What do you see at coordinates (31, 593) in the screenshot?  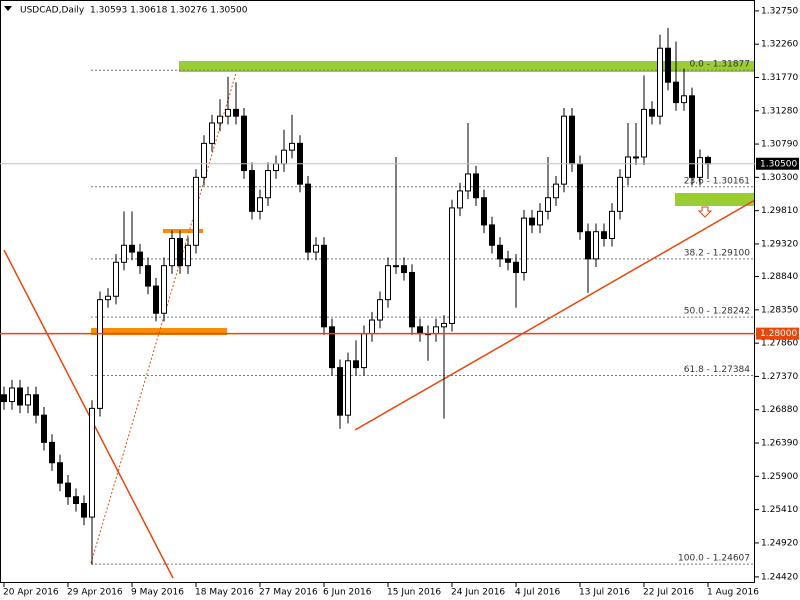 I see `x-tick-label: 20 Apr 2016` at bounding box center [31, 593].